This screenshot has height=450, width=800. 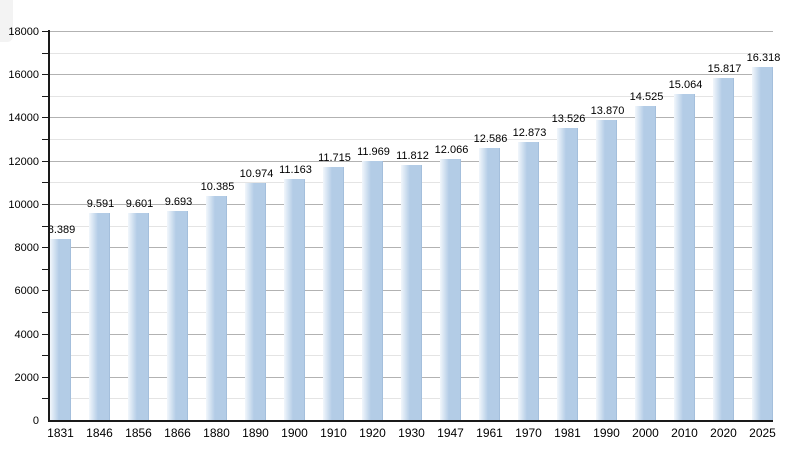 I want to click on bar-value-label: 15.817, so click(x=724, y=69).